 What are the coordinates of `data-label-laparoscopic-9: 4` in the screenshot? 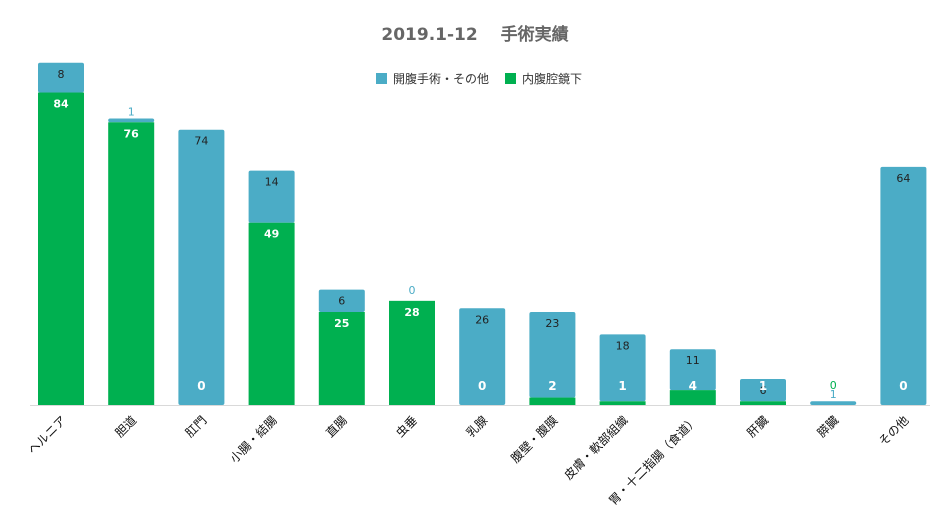 It's located at (693, 386).